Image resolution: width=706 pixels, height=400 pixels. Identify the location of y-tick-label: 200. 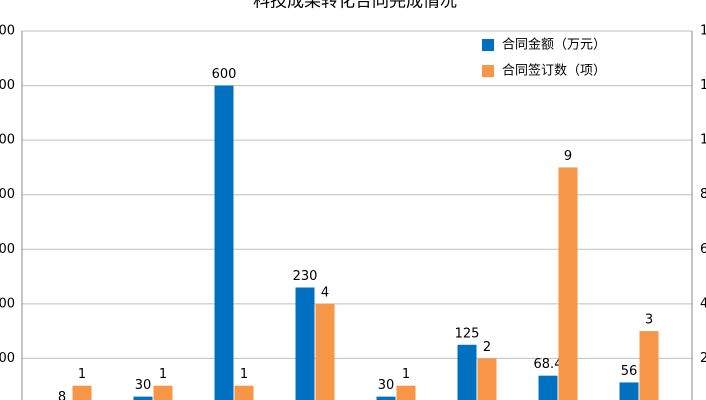
(7, 303).